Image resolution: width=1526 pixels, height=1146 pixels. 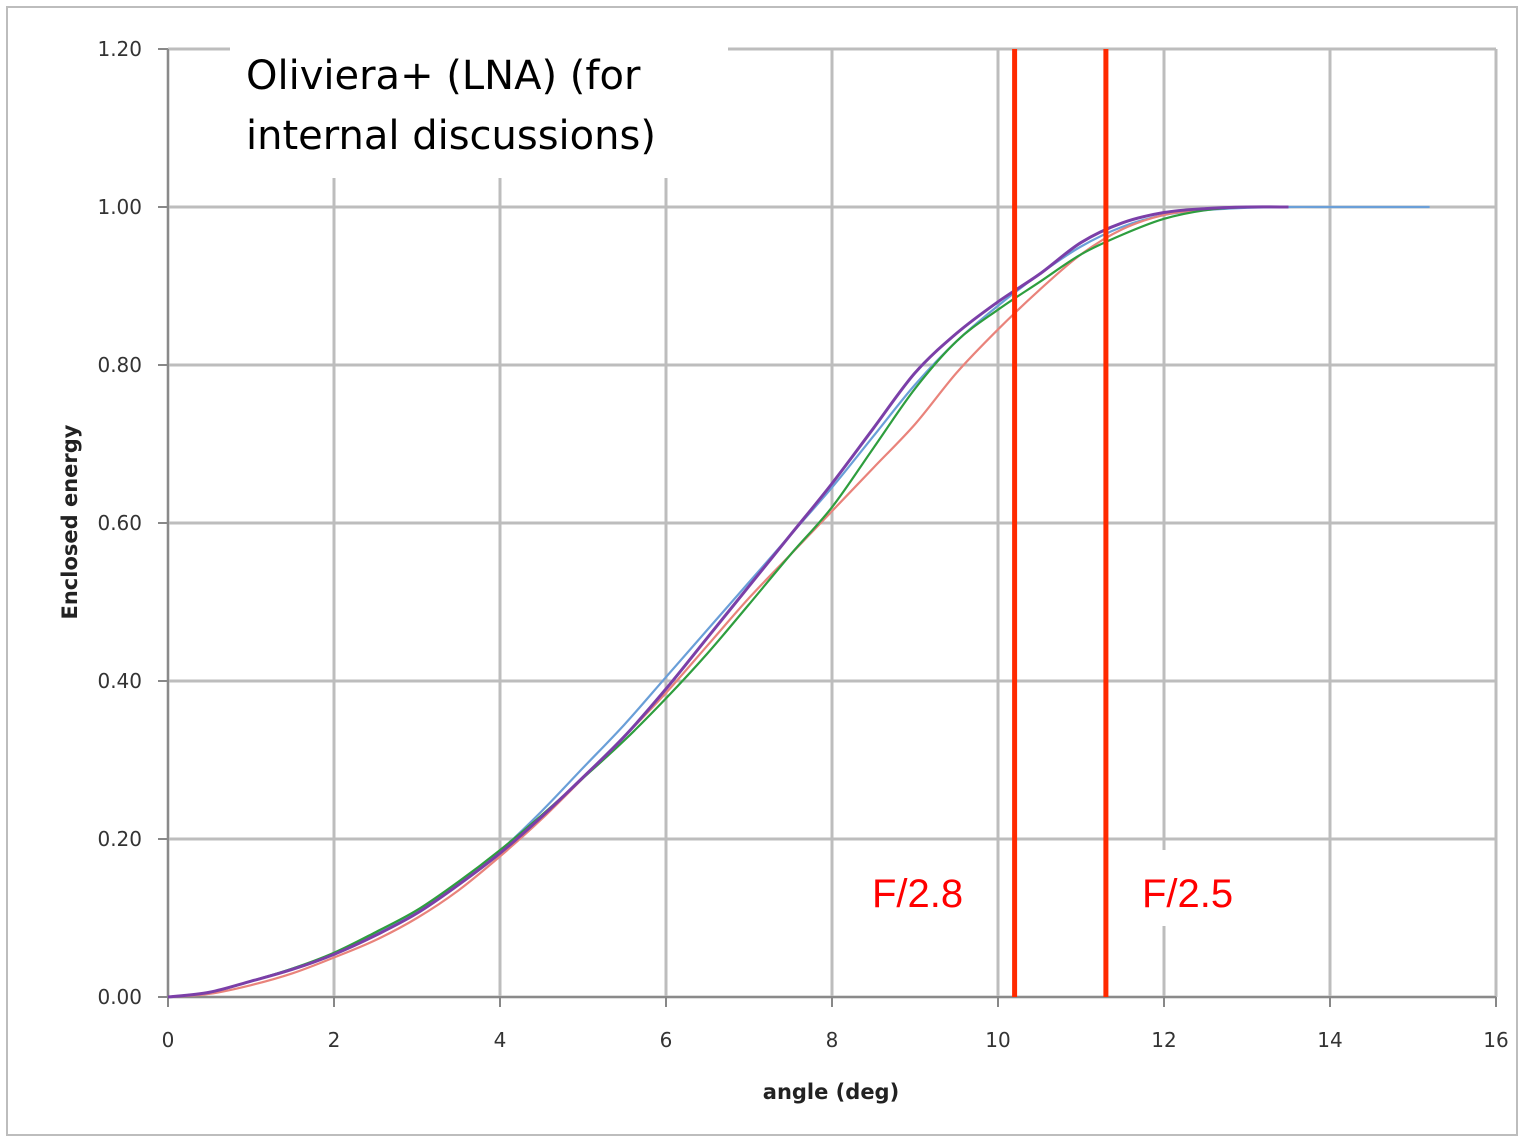 What do you see at coordinates (832, 1040) in the screenshot?
I see `x-tick-label: 8` at bounding box center [832, 1040].